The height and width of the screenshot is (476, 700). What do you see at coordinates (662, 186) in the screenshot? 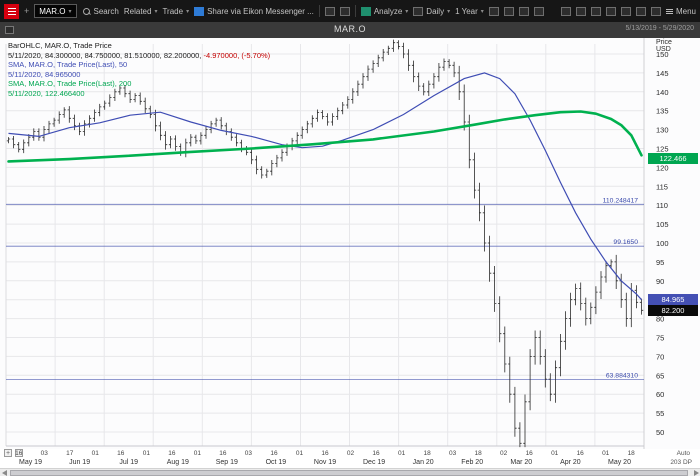
I see `svg-text: 115` at bounding box center [662, 186].